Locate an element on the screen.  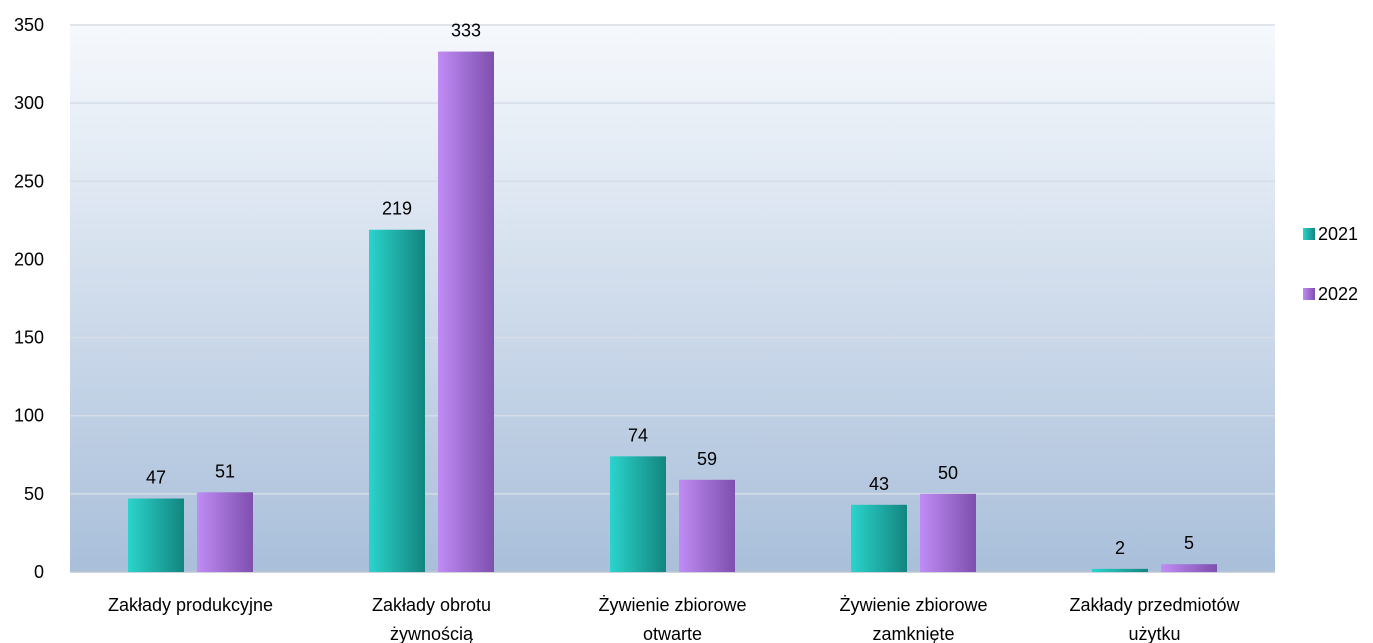
x-category-label: otwarte is located at coordinates (672, 633).